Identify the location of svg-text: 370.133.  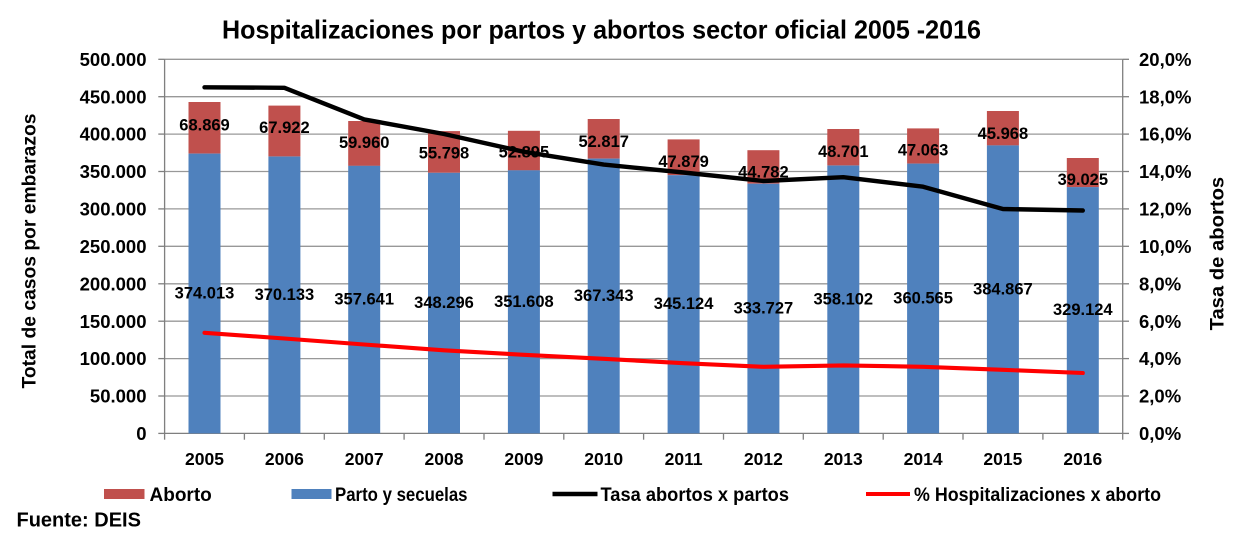
(285, 295).